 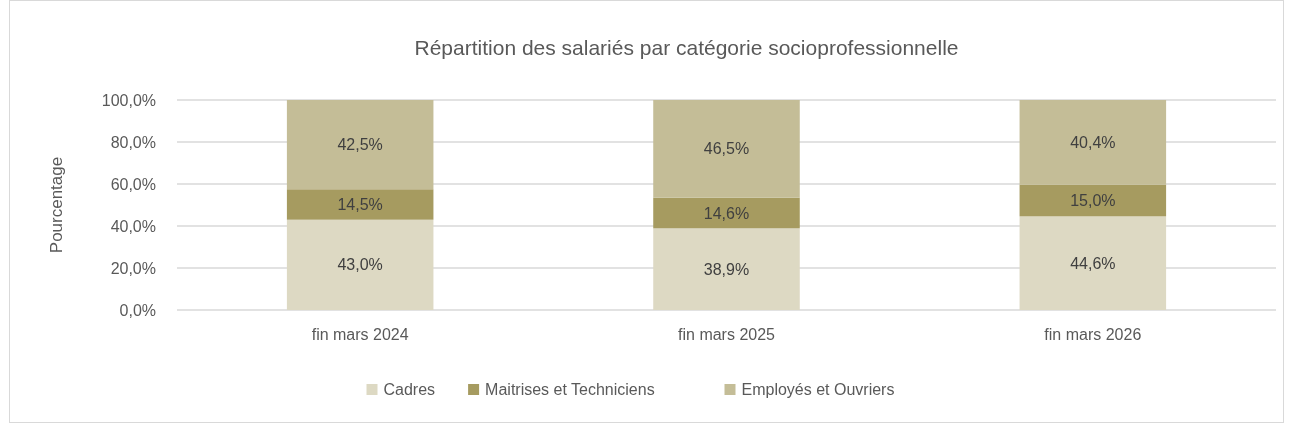 I want to click on data-label: 46,5%, so click(x=726, y=149).